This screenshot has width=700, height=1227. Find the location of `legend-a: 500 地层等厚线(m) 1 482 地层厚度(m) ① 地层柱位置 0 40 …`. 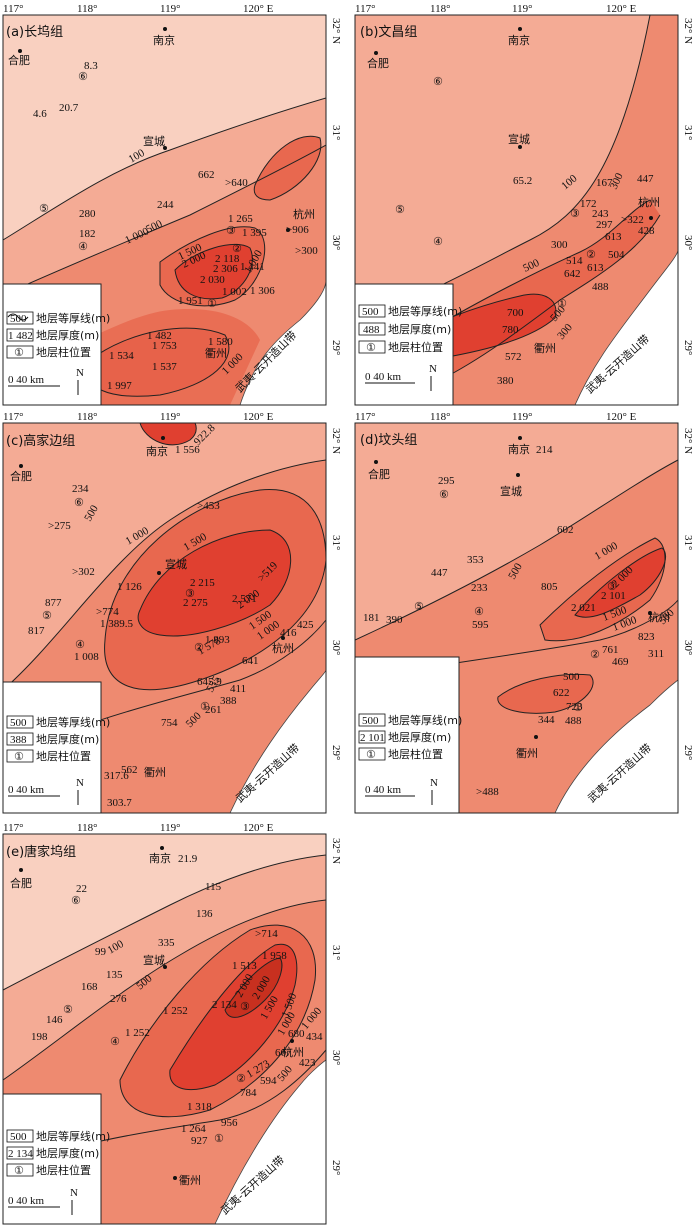

legend-a: 500 地层等厚线(m) 1 482 地层厚度(m) ① 地层柱位置 0 40 … is located at coordinates (56, 344).